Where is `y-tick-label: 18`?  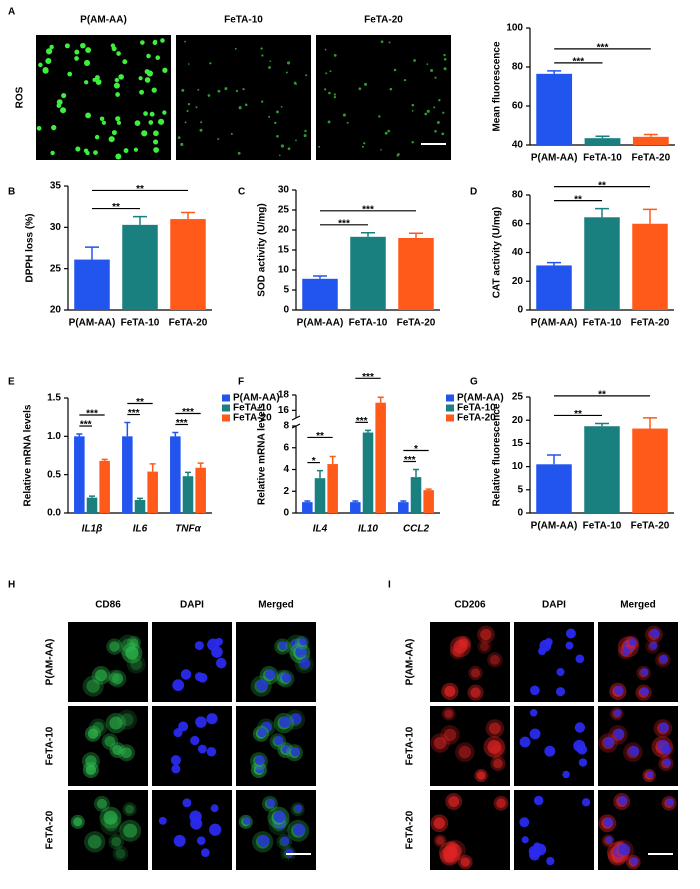
y-tick-label: 18 is located at coordinates (284, 395).